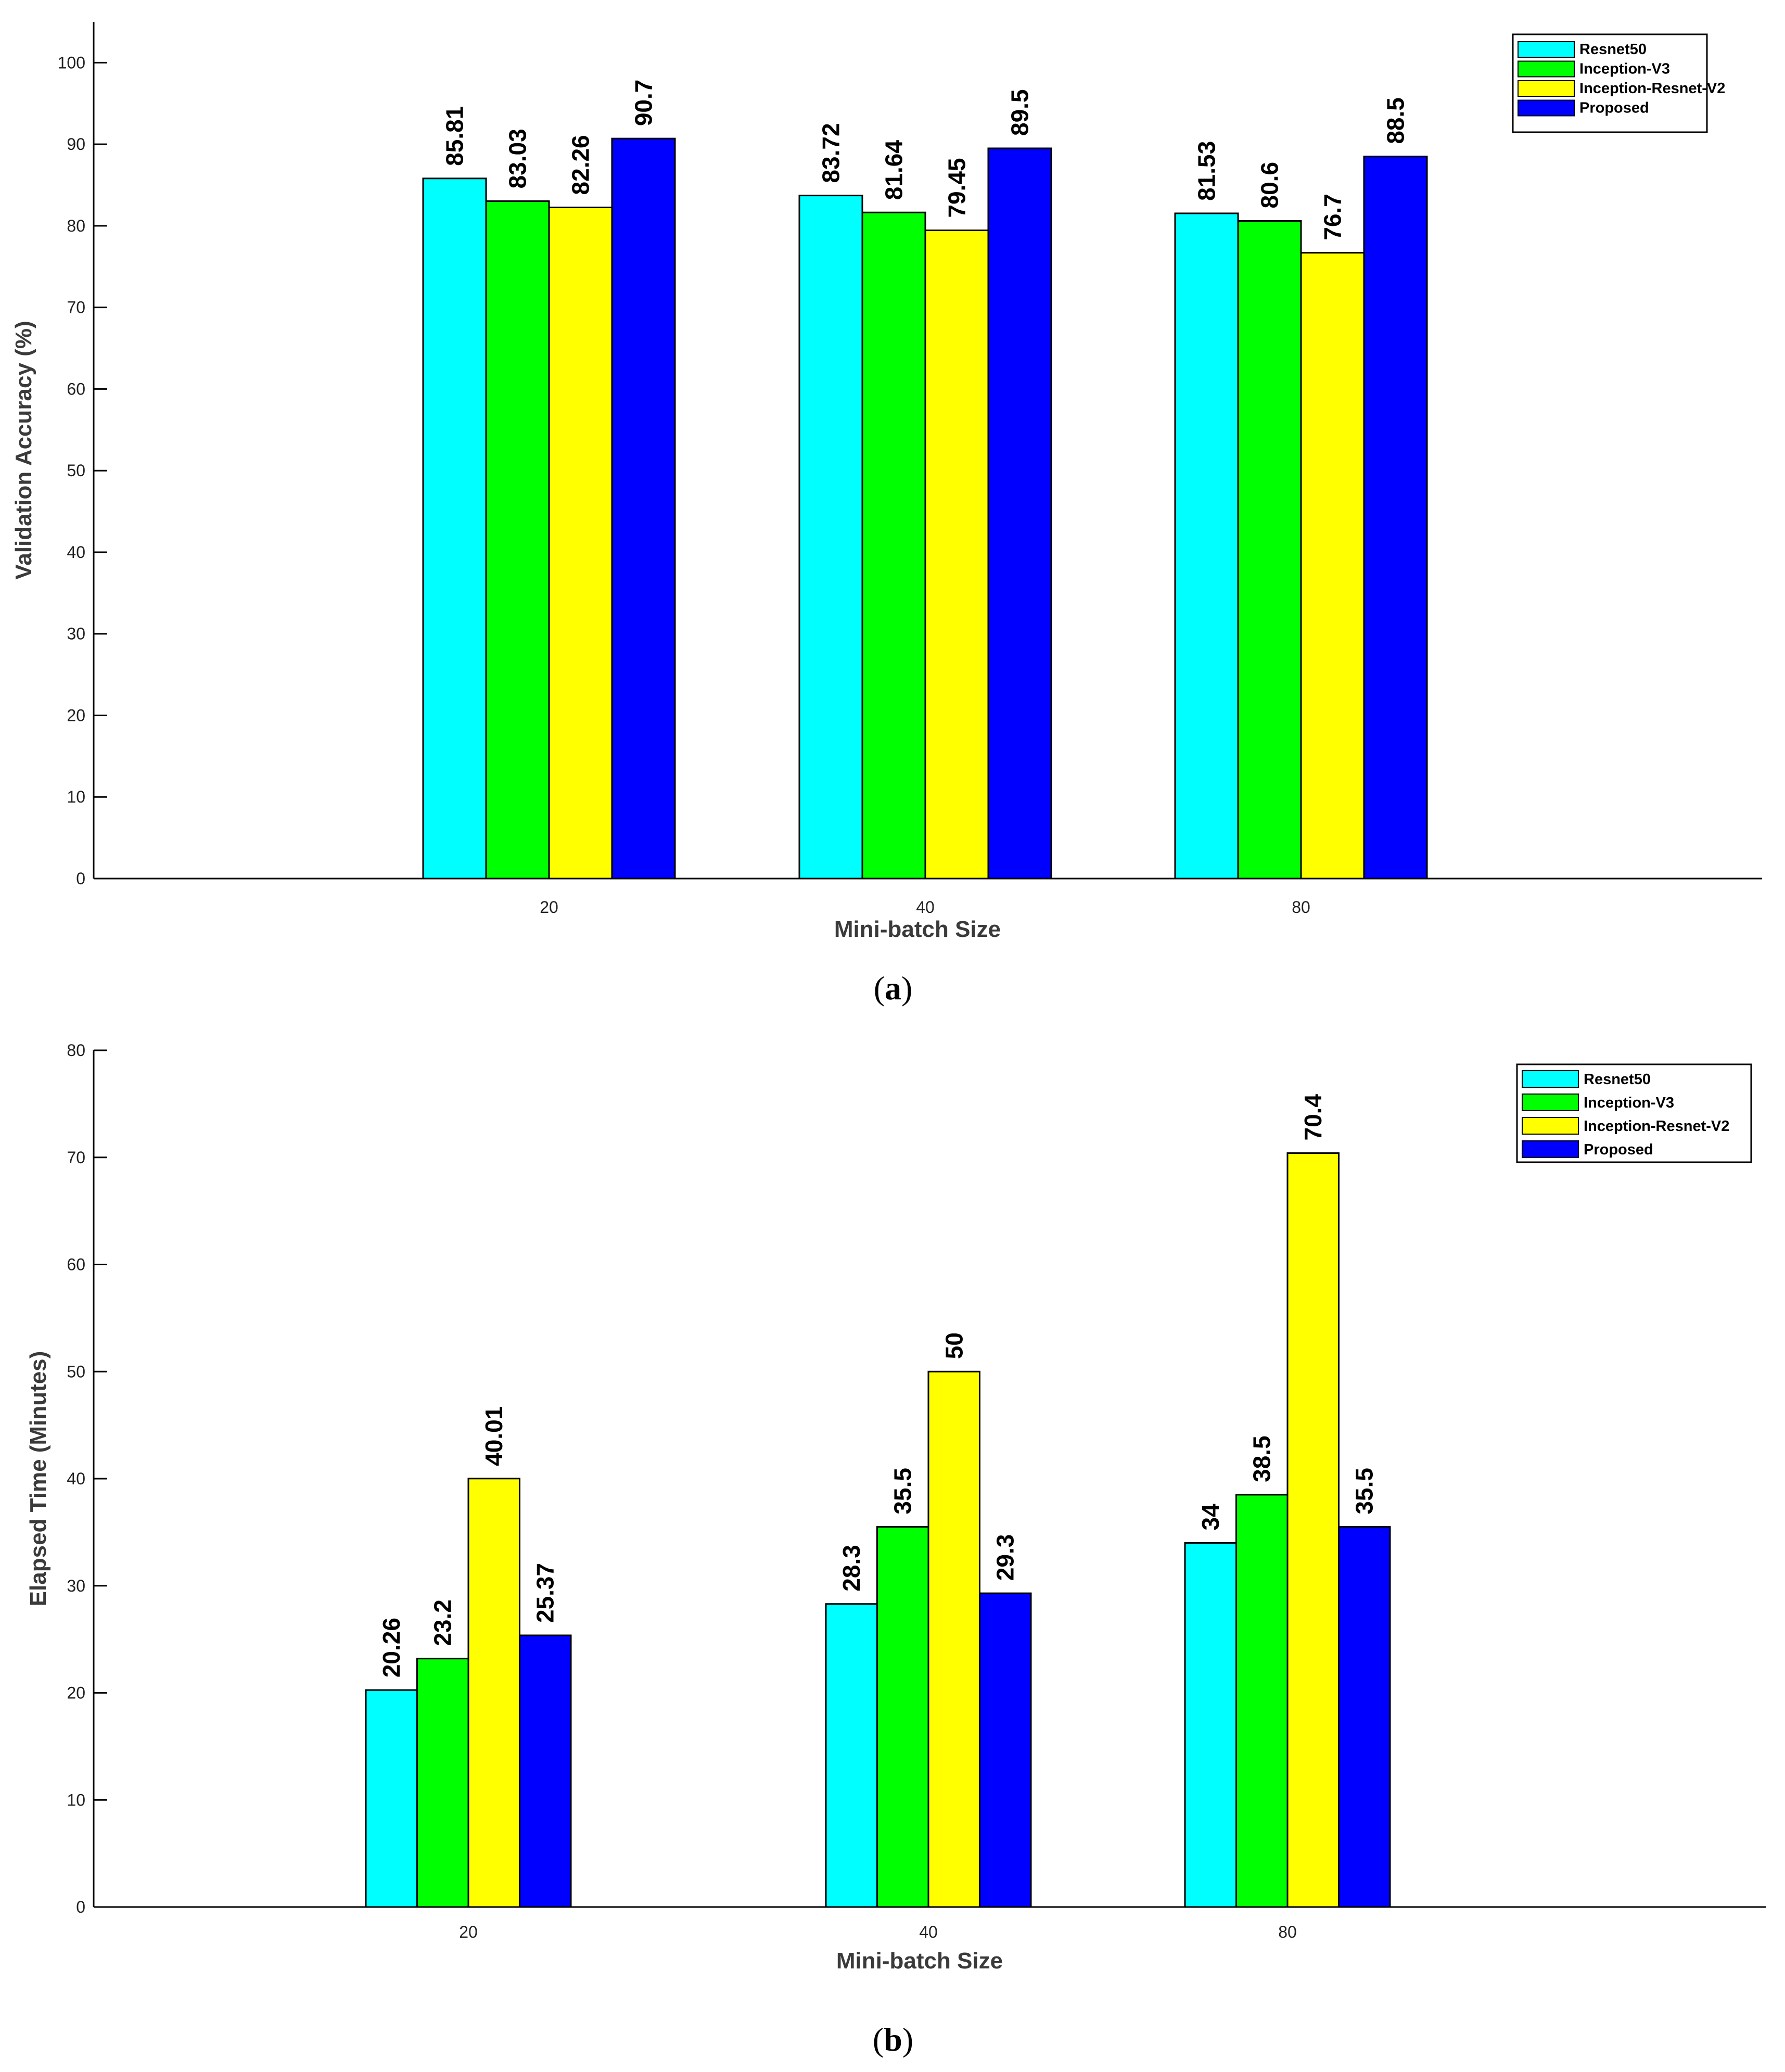 This screenshot has height=2072, width=1785. Describe the element at coordinates (39, 1479) in the screenshot. I see `y-axis-title: Elapsed Time (Minutes)` at that location.